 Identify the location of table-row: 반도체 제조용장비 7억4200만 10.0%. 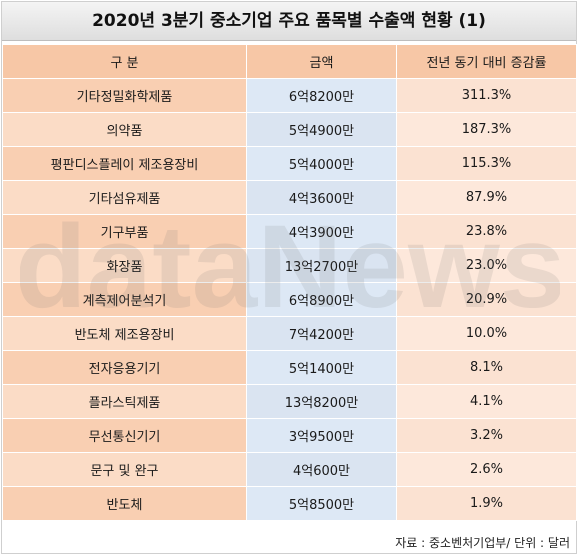
(289, 333).